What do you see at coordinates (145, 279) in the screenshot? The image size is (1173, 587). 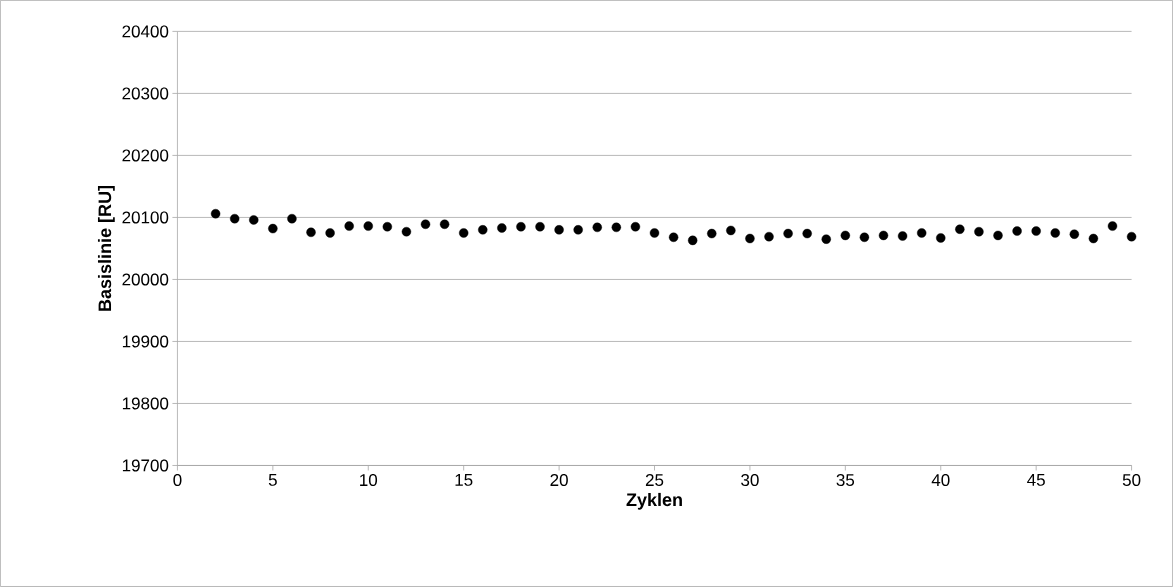 I see `y-tick-label: 20000` at bounding box center [145, 279].